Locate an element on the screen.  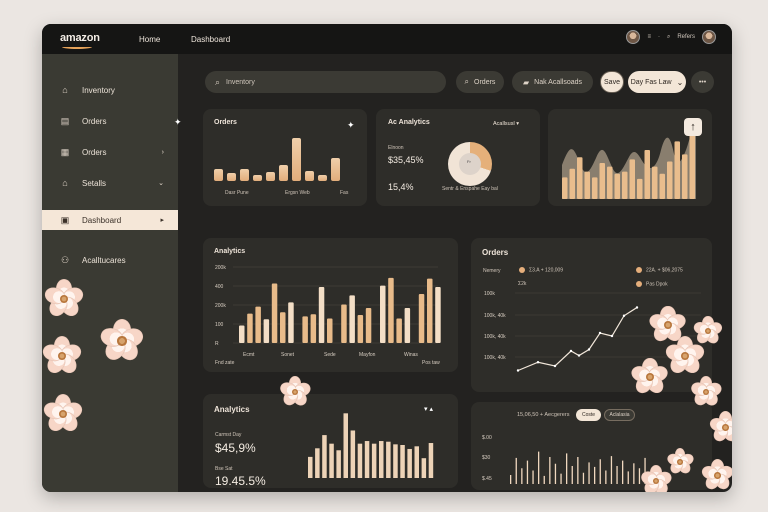
title-prefix: Ac is located at coordinates (392, 122).